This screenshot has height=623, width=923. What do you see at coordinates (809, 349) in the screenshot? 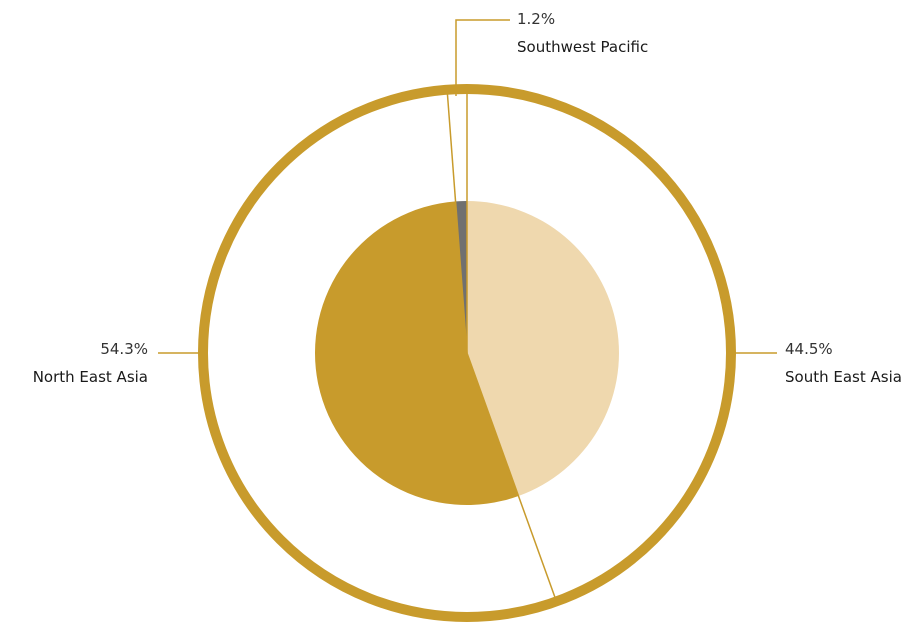
I see `slice-percent-south-east-asia: 44.5%` at bounding box center [809, 349].